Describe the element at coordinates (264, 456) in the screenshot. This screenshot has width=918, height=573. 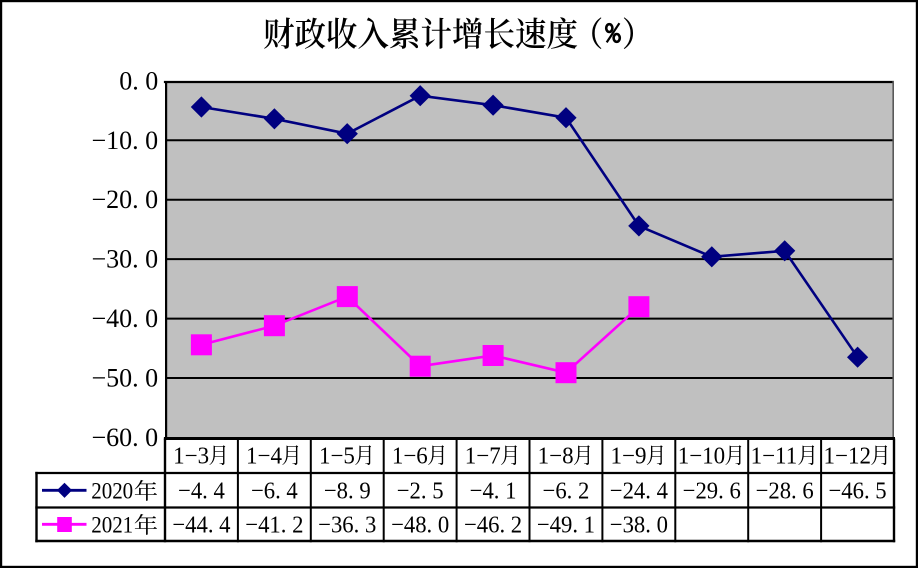
I see `svg-text: 1−4` at that location.